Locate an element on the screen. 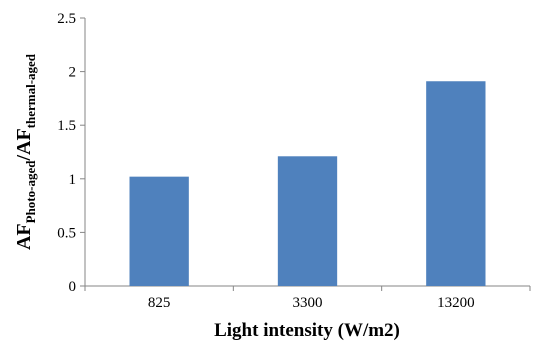  x-tick-label-3300: 3300 is located at coordinates (308, 303).